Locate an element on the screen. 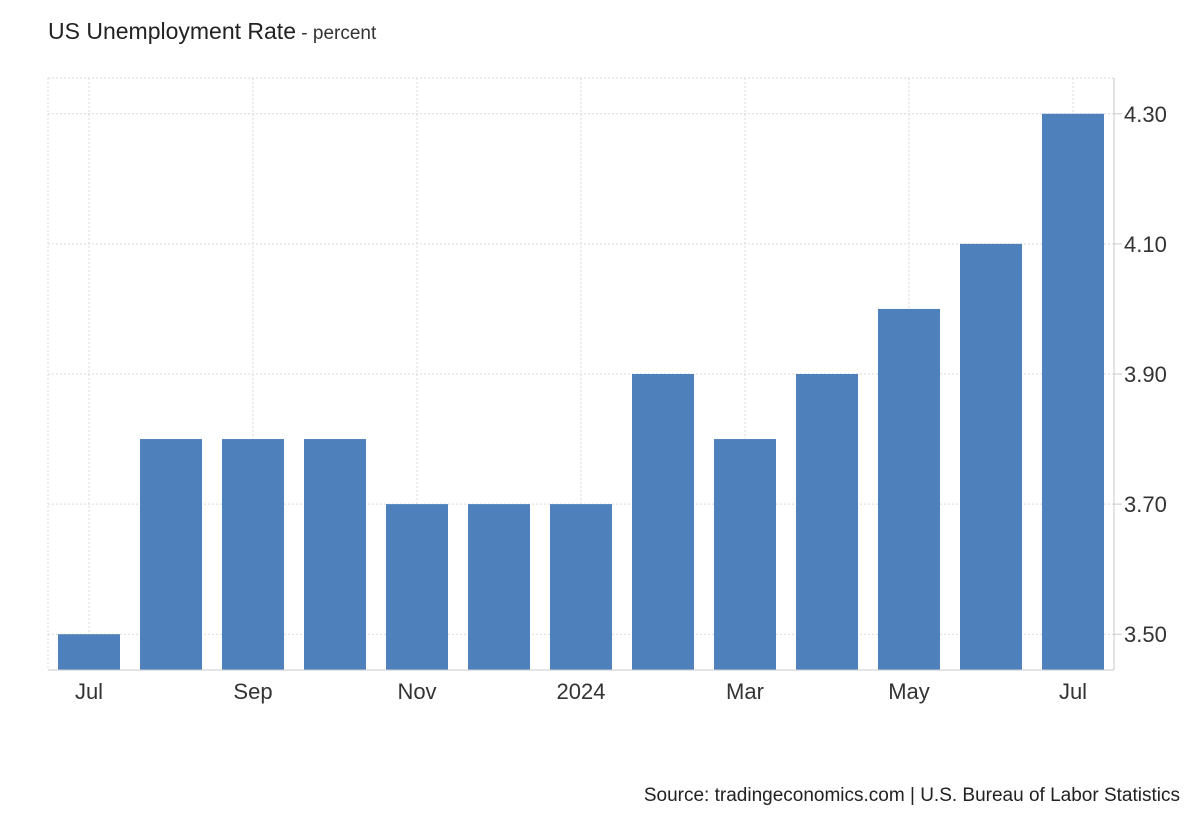  x-tick-label: Nov is located at coordinates (416, 691).